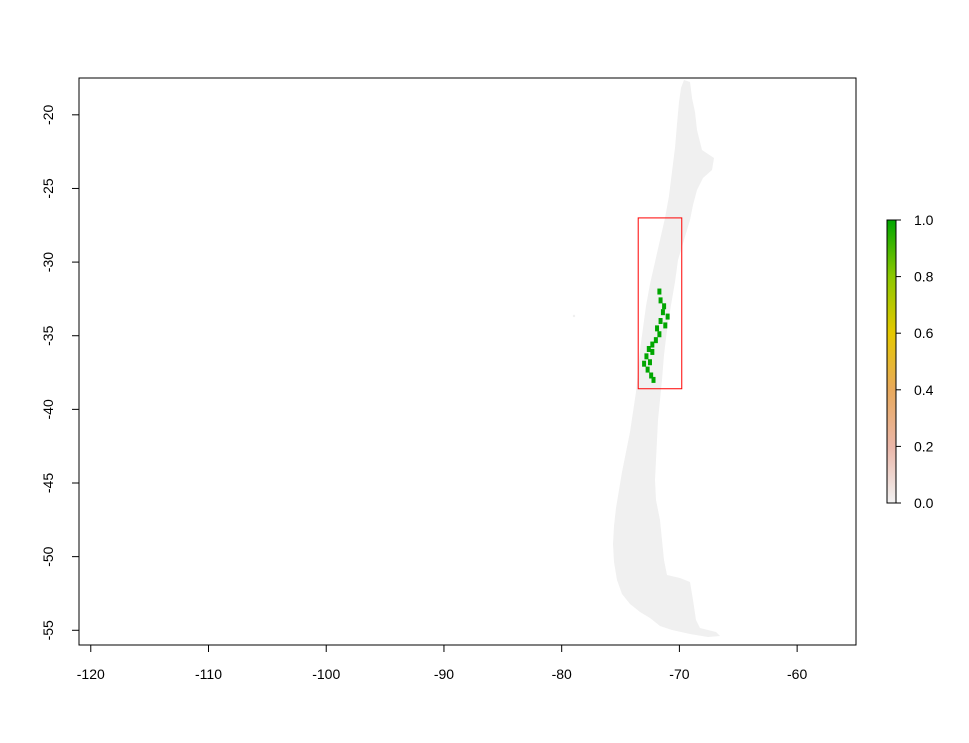  Describe the element at coordinates (910, 361) in the screenshot. I see `colorbar-legend: 0.0 0.2 0.4 0.6 0.8 1.0` at that location.